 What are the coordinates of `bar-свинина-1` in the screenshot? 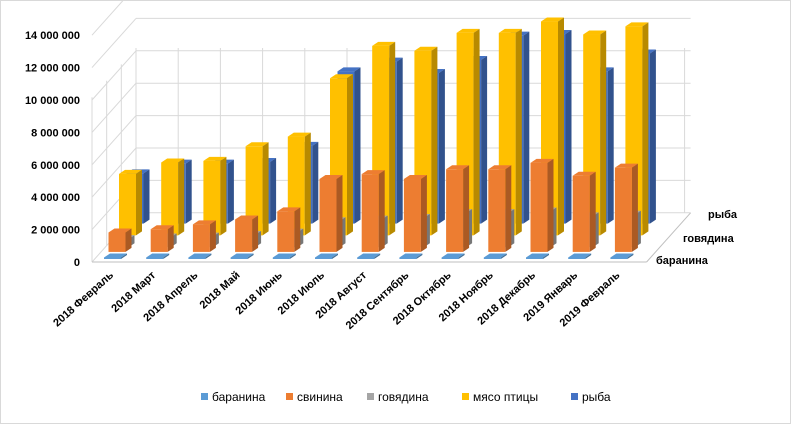 It's located at (162, 238).